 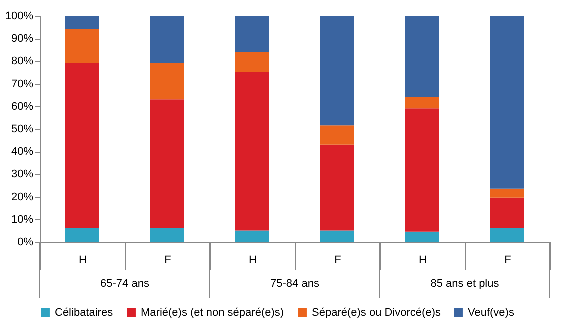 What do you see at coordinates (22, 174) in the screenshot?
I see `y-tick-label: 30%` at bounding box center [22, 174].